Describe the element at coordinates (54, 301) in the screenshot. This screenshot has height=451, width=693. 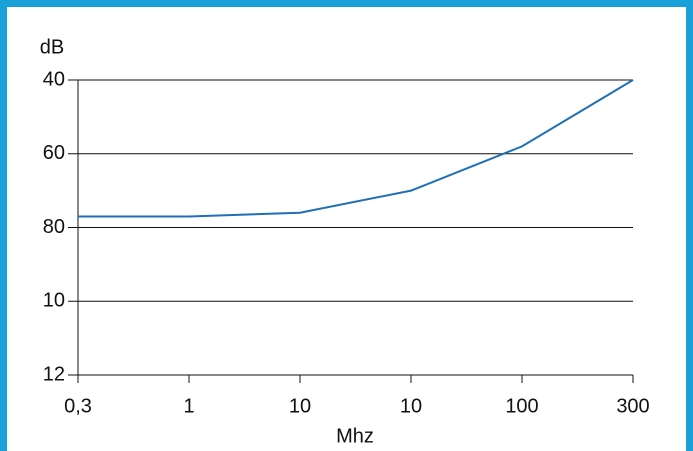
I see `y-tick-label: 10` at that location.